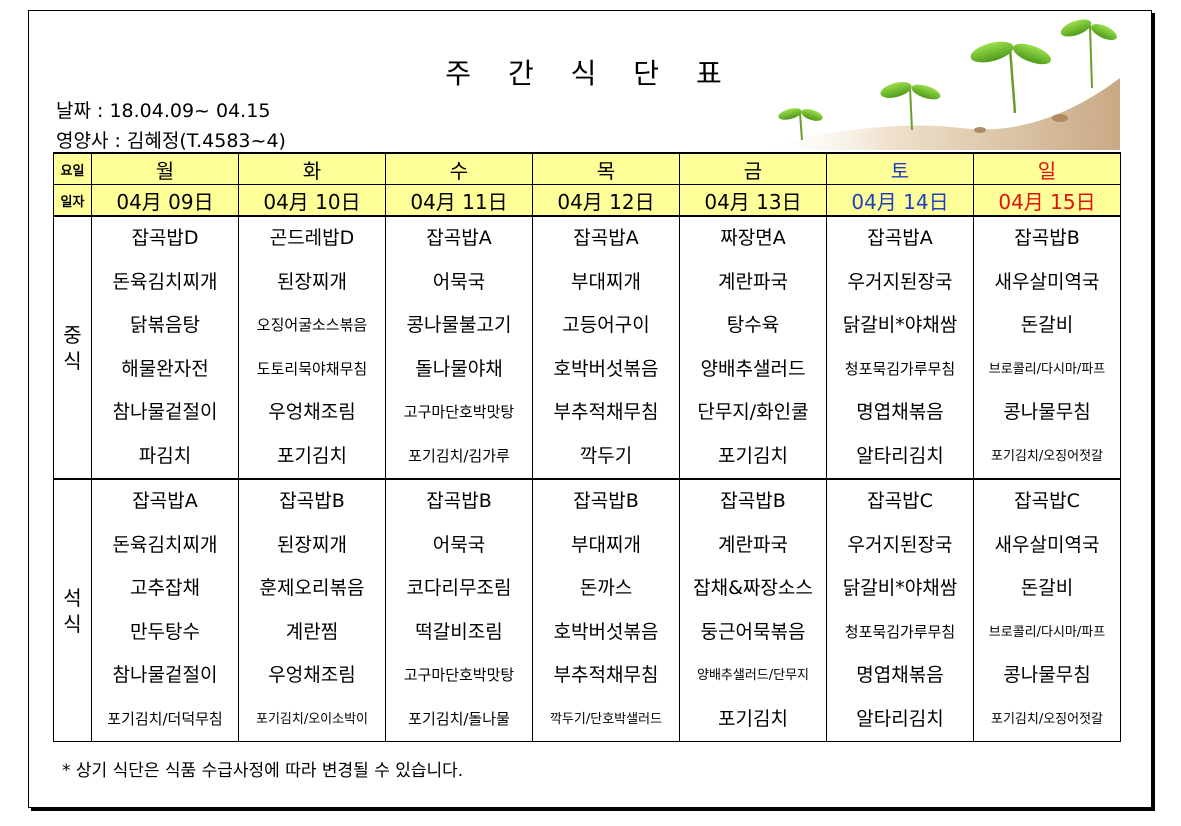 The image size is (1181, 826). What do you see at coordinates (753, 631) in the screenshot?
I see `menu-item: 둥근어묵볶음` at bounding box center [753, 631].